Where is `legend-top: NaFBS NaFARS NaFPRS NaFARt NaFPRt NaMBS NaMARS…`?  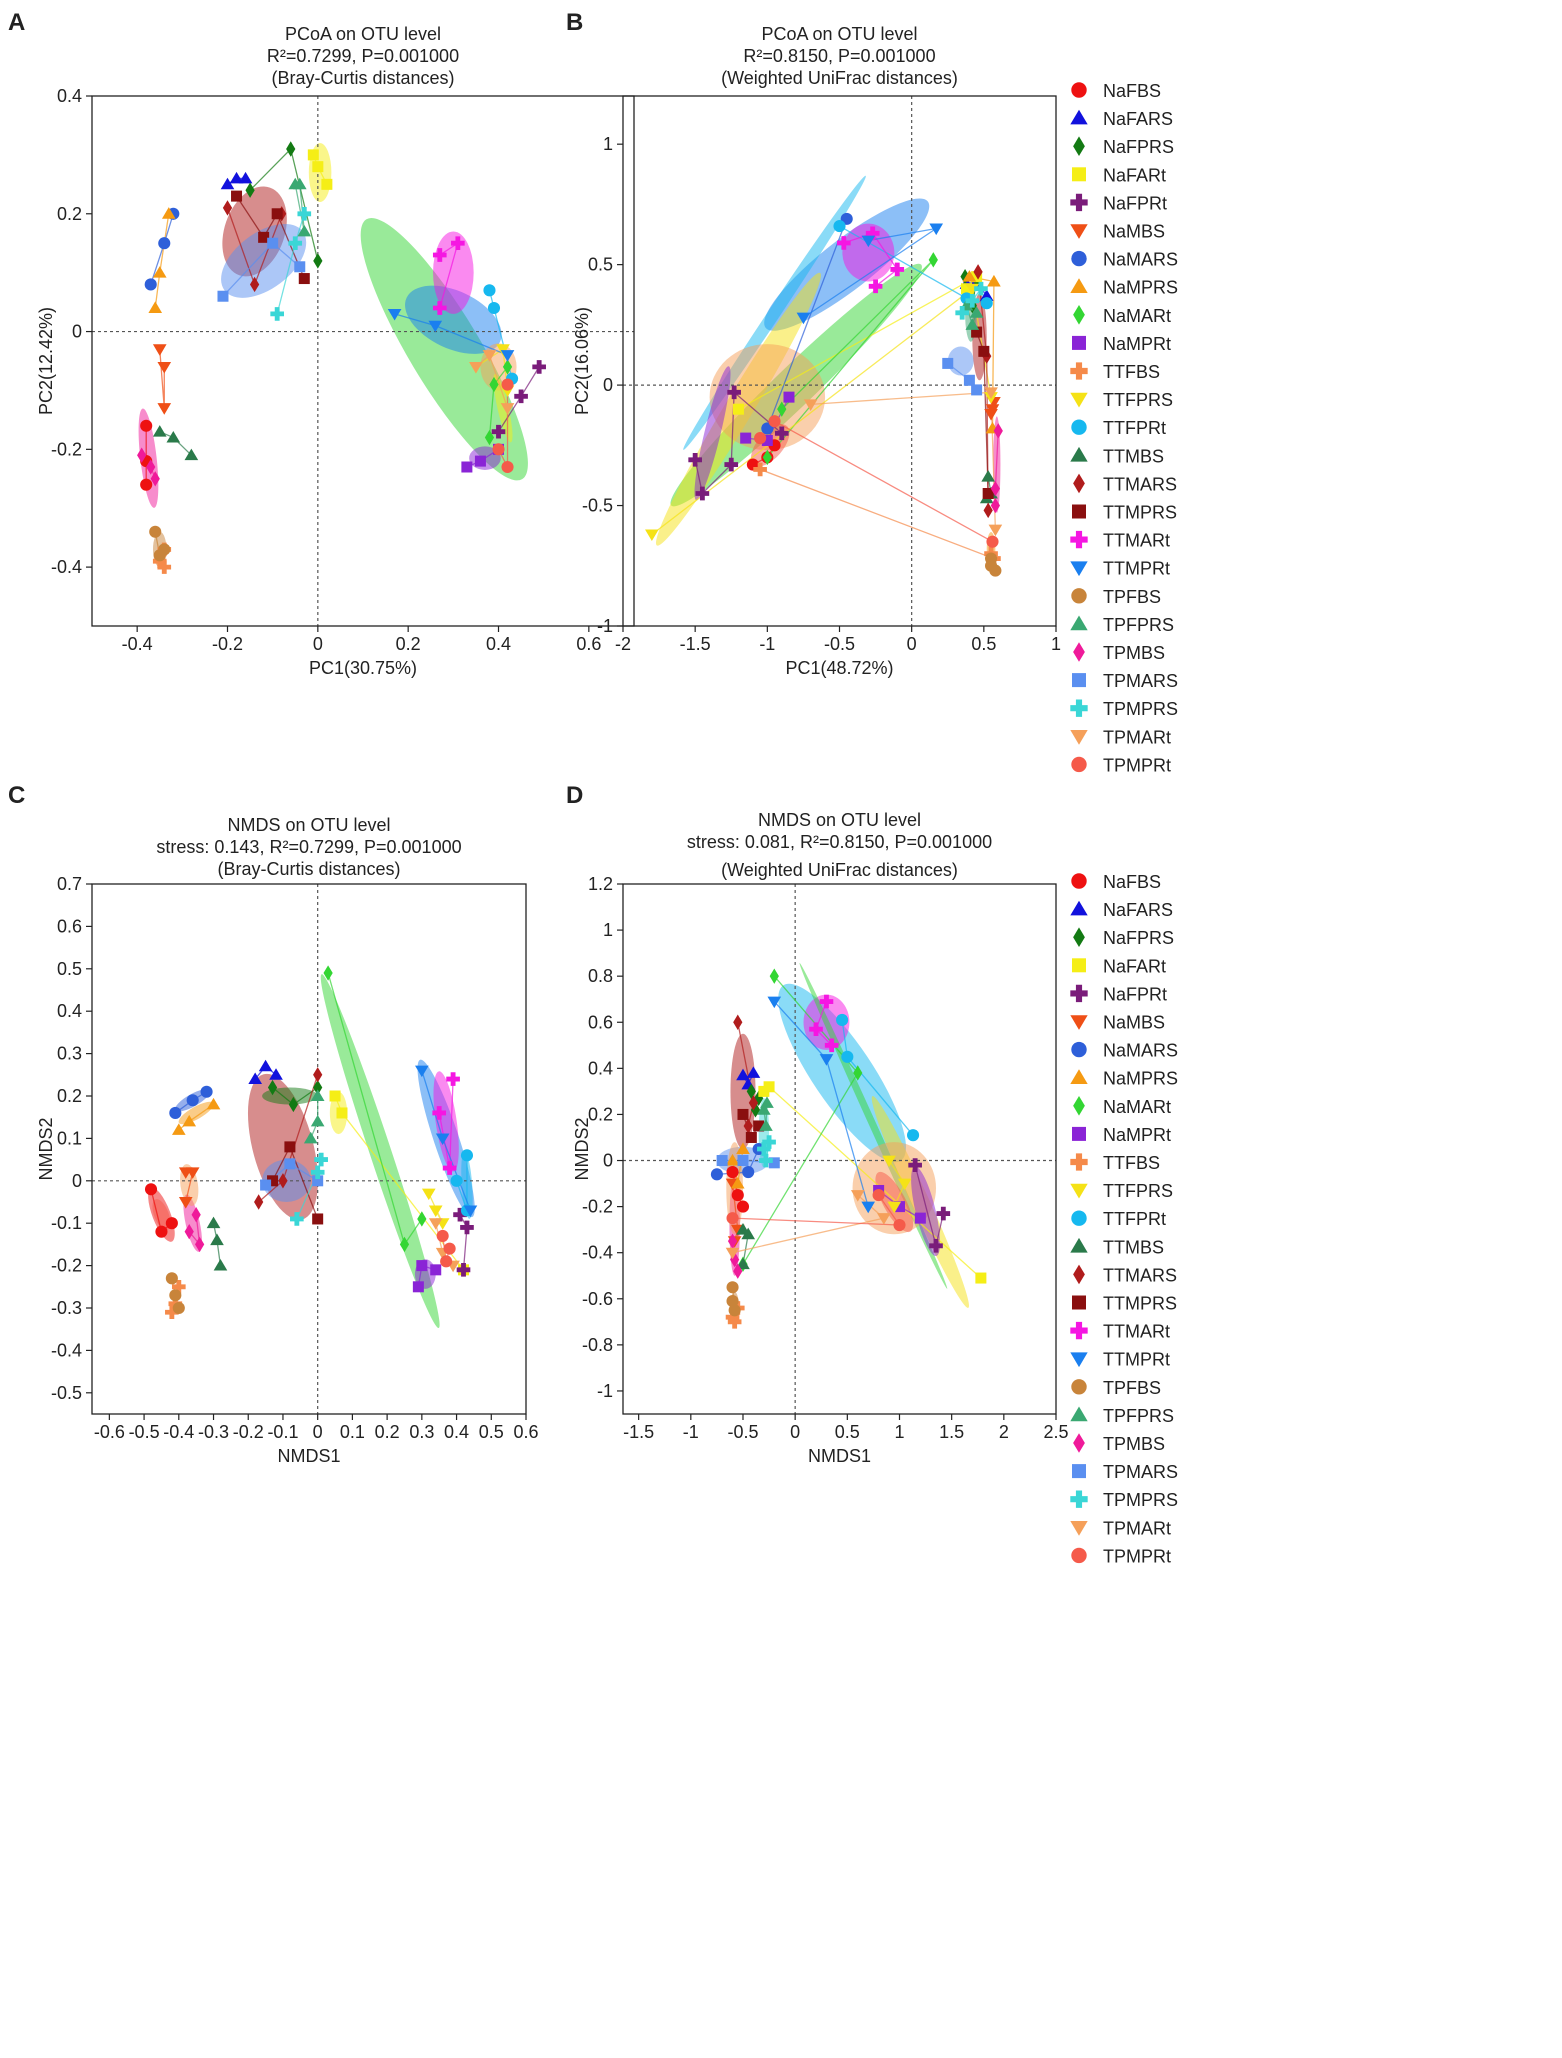 legend-top: NaFBS NaFARS NaFPRS NaFARt NaFPRt NaMBS NaMARS… is located at coordinates (1124, 428).